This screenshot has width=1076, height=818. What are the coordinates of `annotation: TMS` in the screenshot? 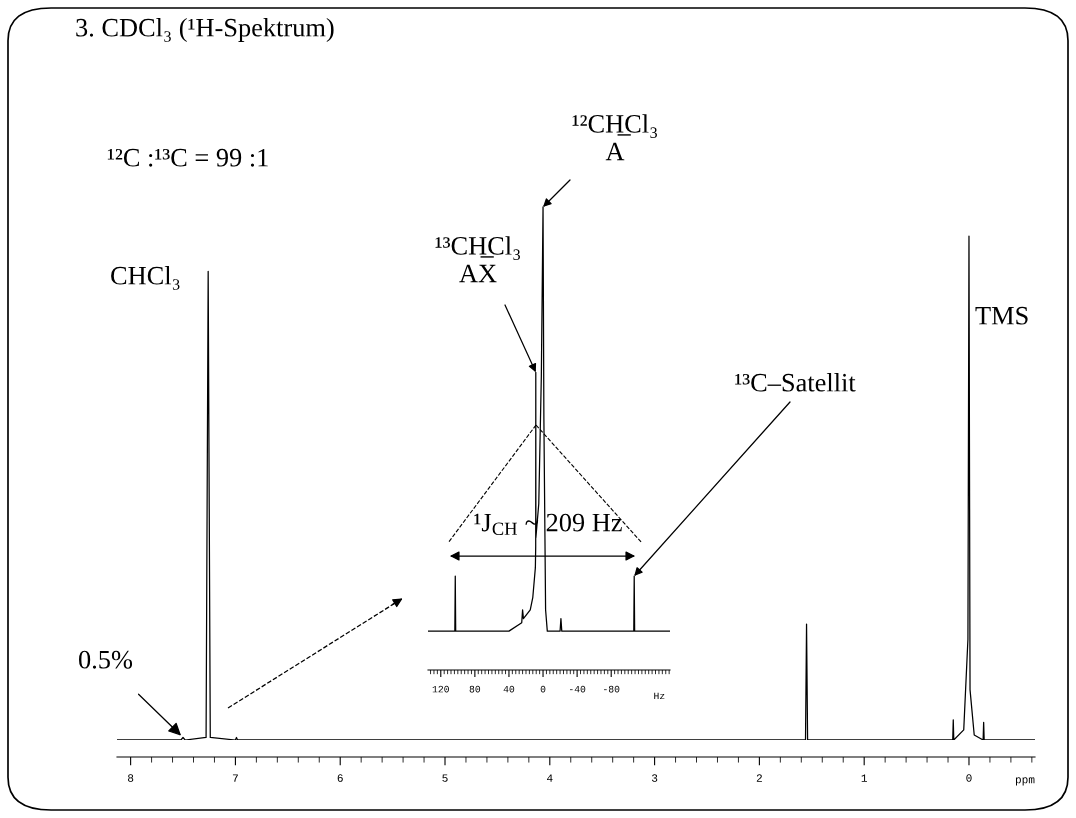 It's located at (1001, 315).